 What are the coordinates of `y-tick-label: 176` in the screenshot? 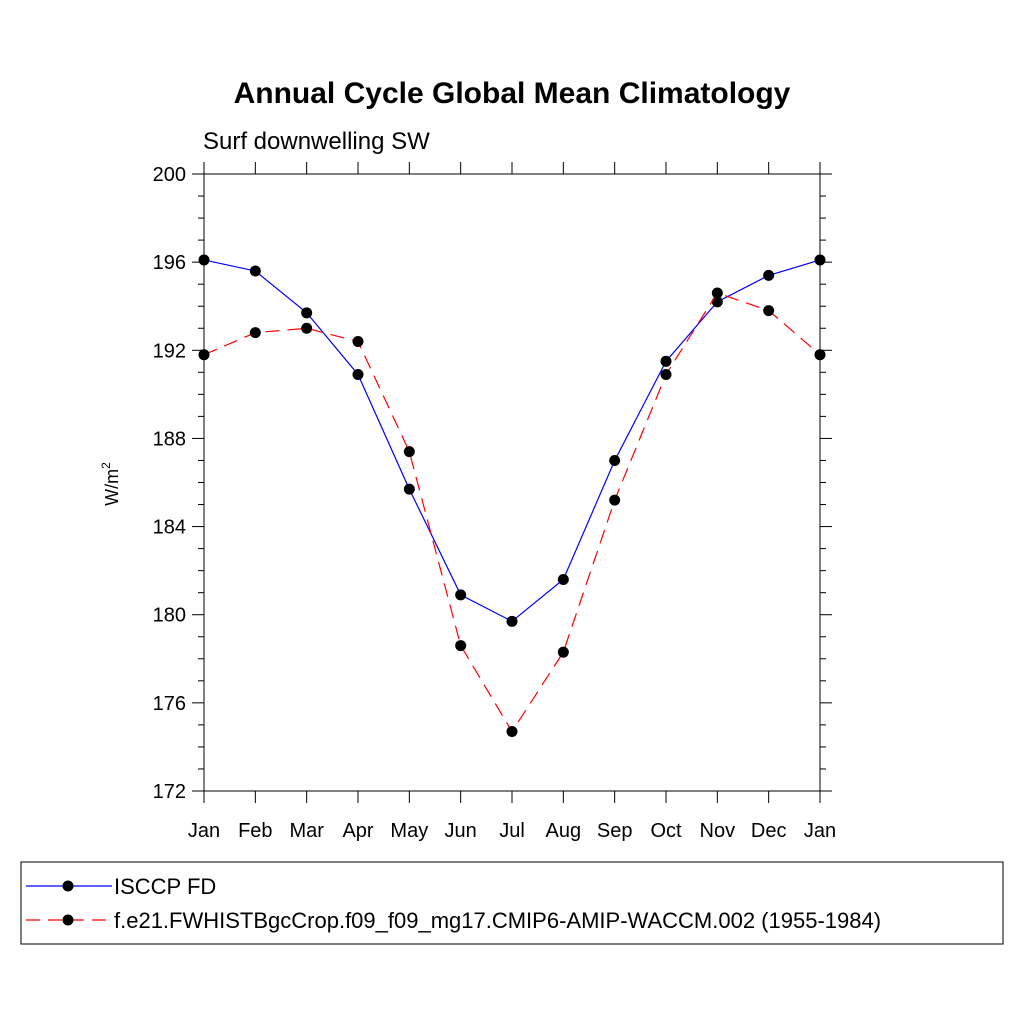 It's located at (169, 704).